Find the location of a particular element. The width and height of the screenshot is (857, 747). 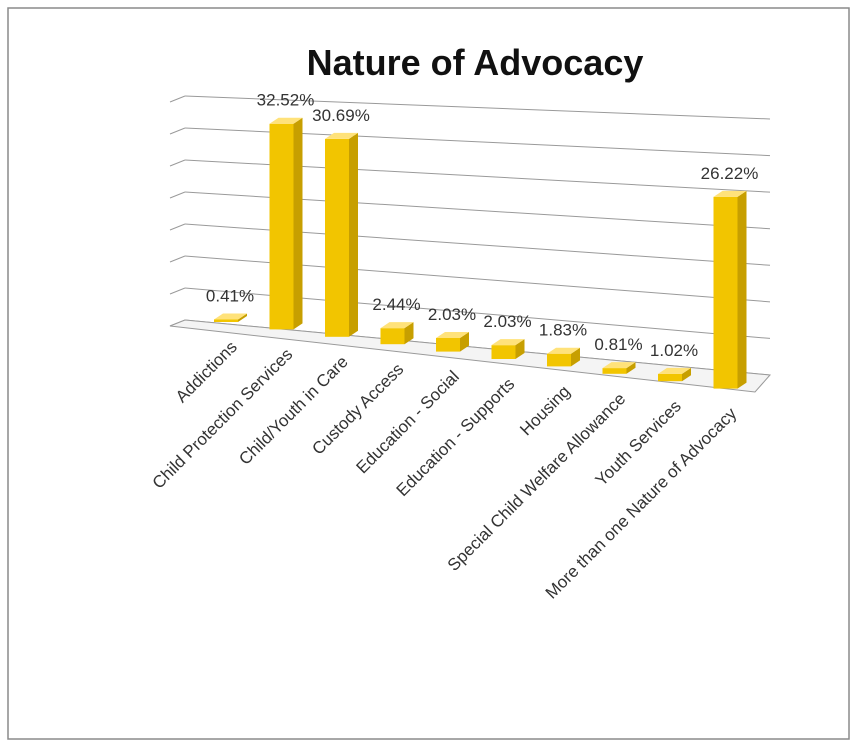

value-label: 2.44% is located at coordinates (396, 304).